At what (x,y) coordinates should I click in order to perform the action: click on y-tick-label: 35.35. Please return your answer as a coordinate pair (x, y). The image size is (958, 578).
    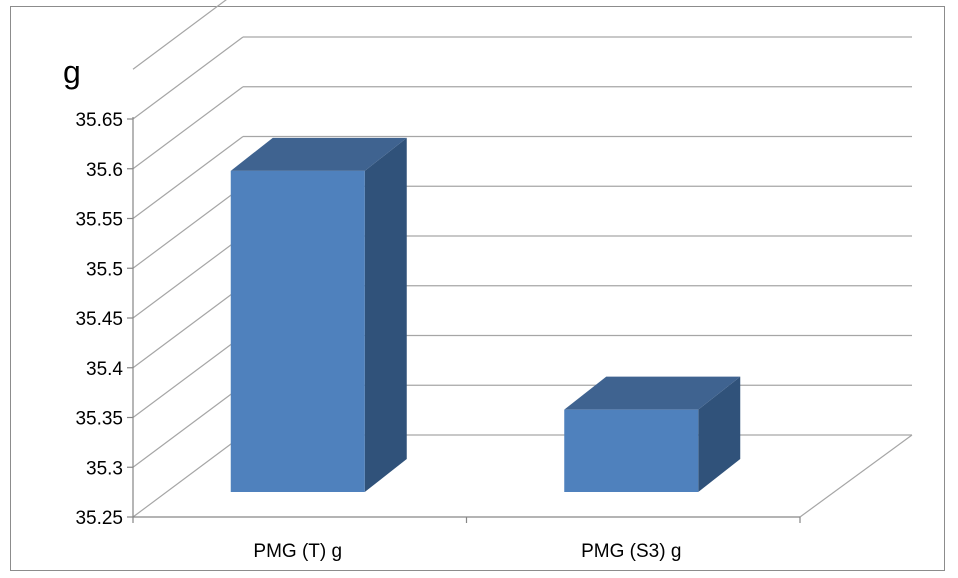
    Looking at the image, I should click on (99, 419).